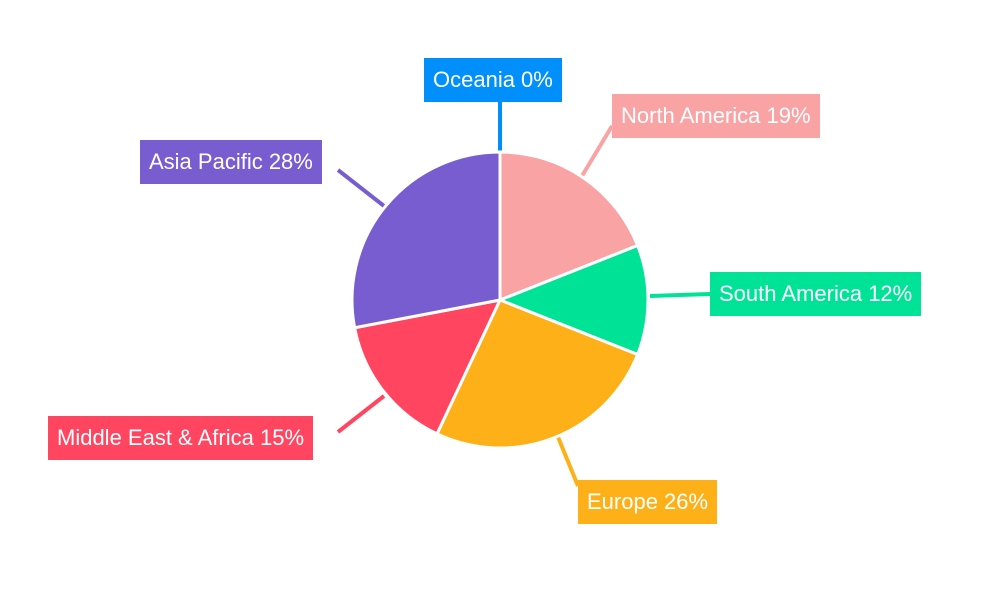 The image size is (1000, 600). I want to click on pie-slice-europe, so click(537, 374).